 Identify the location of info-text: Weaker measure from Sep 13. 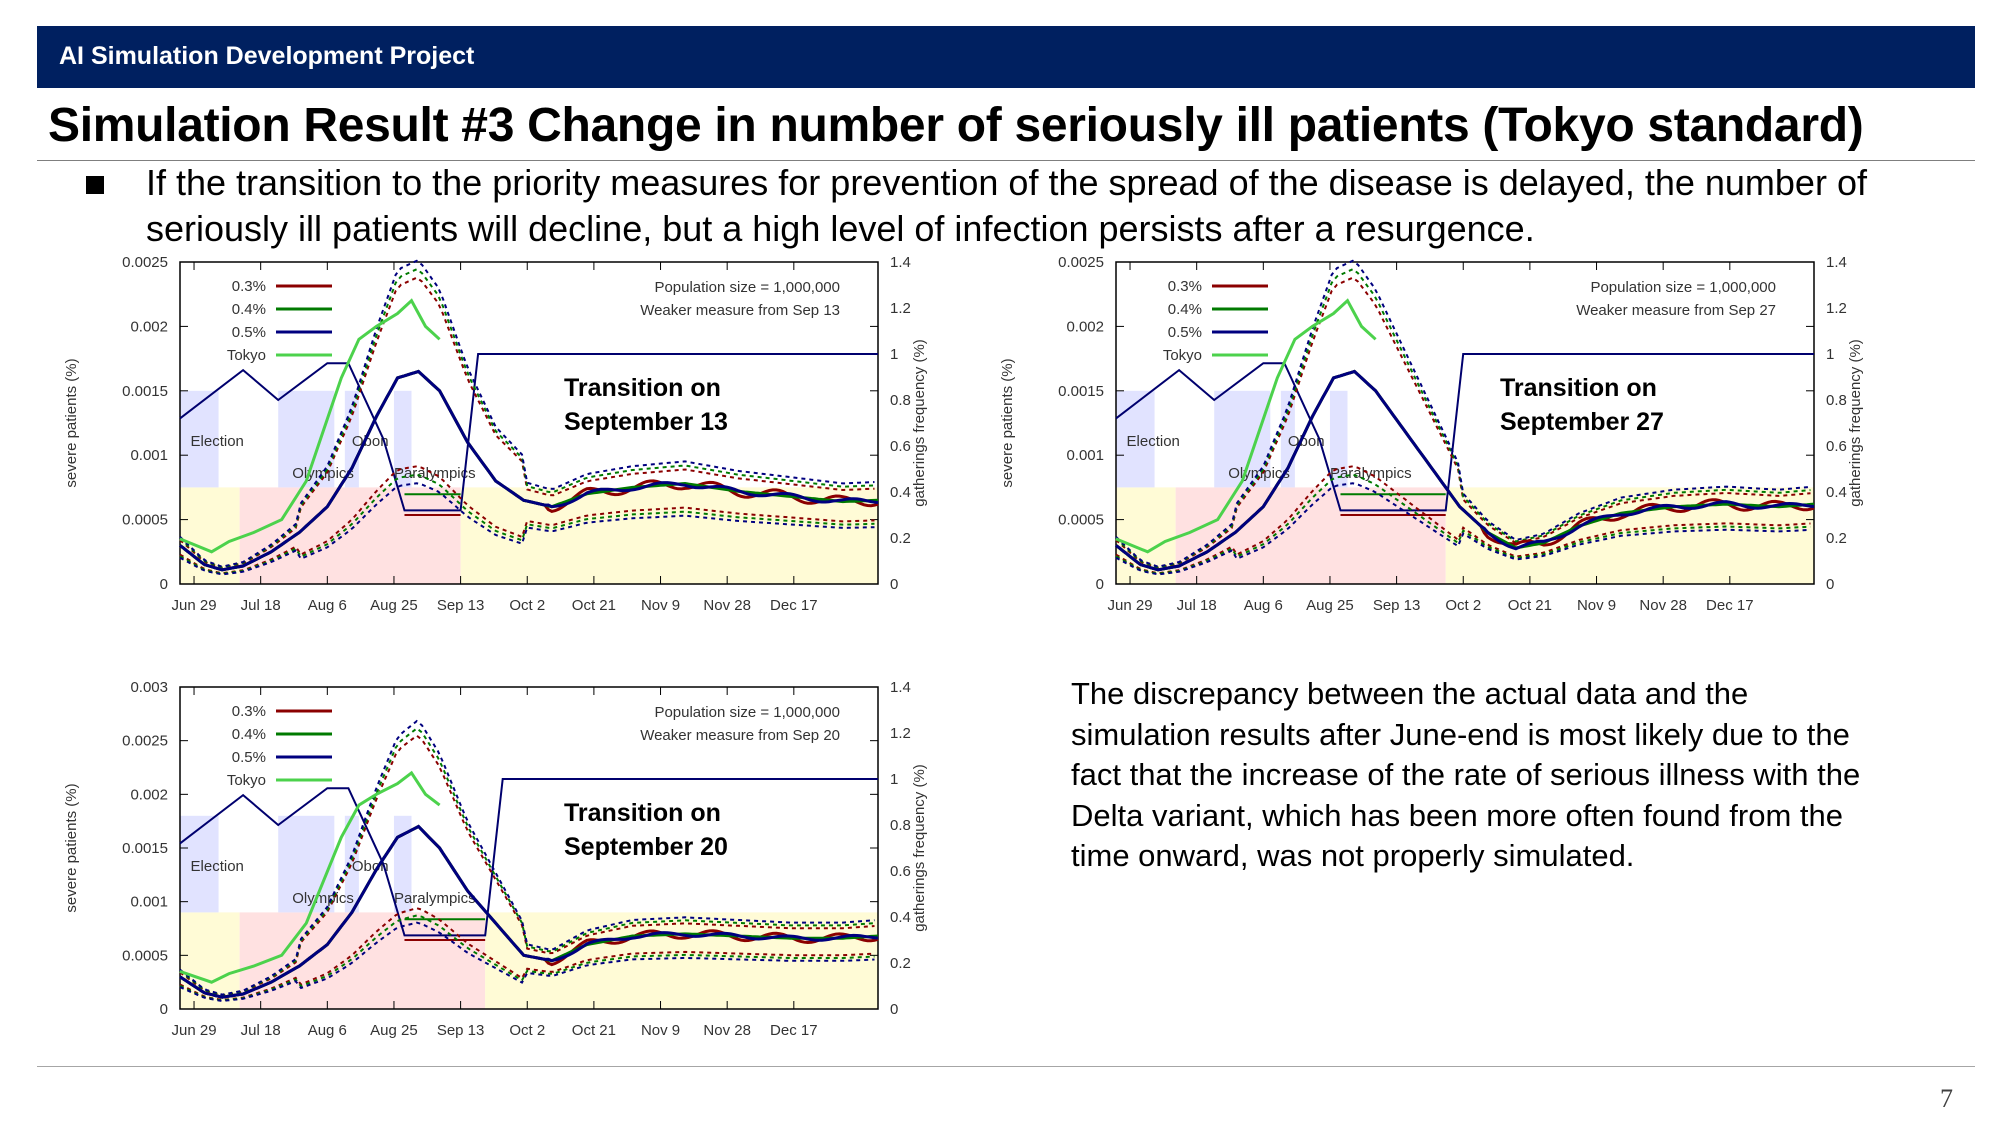
(740, 310).